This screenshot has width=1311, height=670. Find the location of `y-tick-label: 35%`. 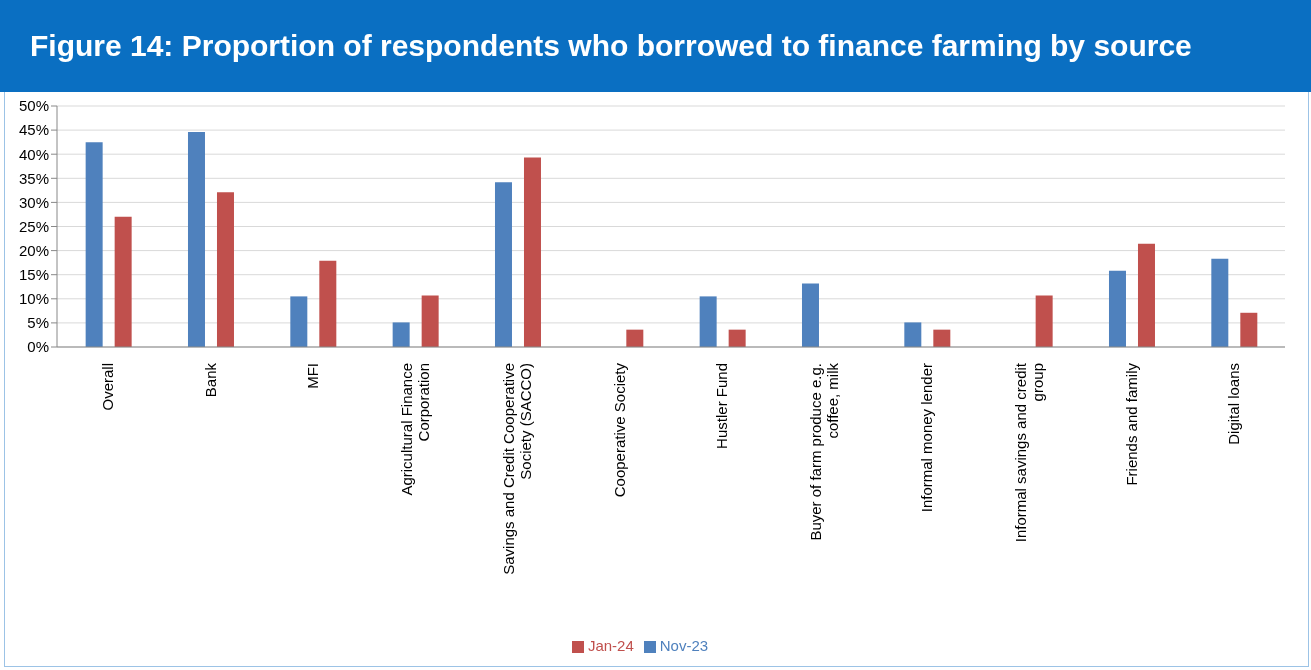

y-tick-label: 35% is located at coordinates (33, 178).